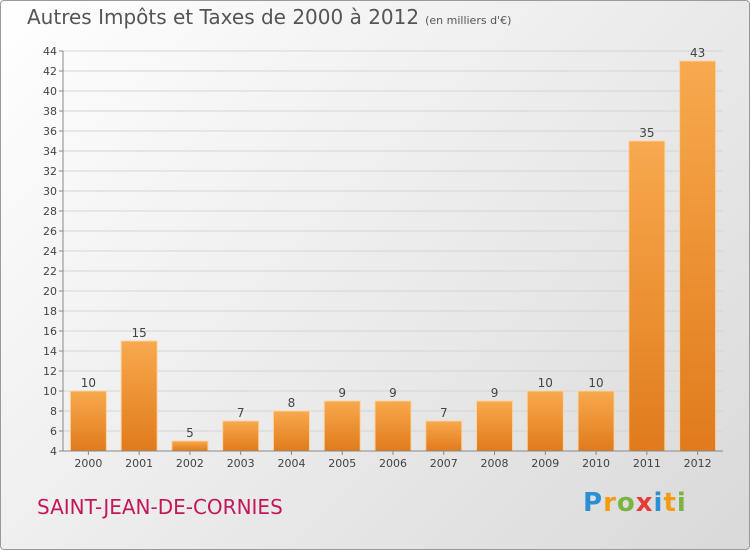 Image resolution: width=750 pixels, height=550 pixels. Describe the element at coordinates (697, 53) in the screenshot. I see `data-label-2012: 43` at that location.